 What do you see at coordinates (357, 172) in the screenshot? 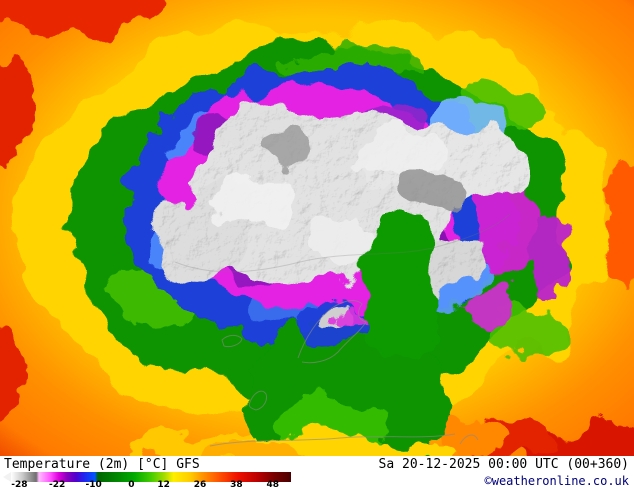
I see `dark-gray-terrain-patches` at bounding box center [357, 172].